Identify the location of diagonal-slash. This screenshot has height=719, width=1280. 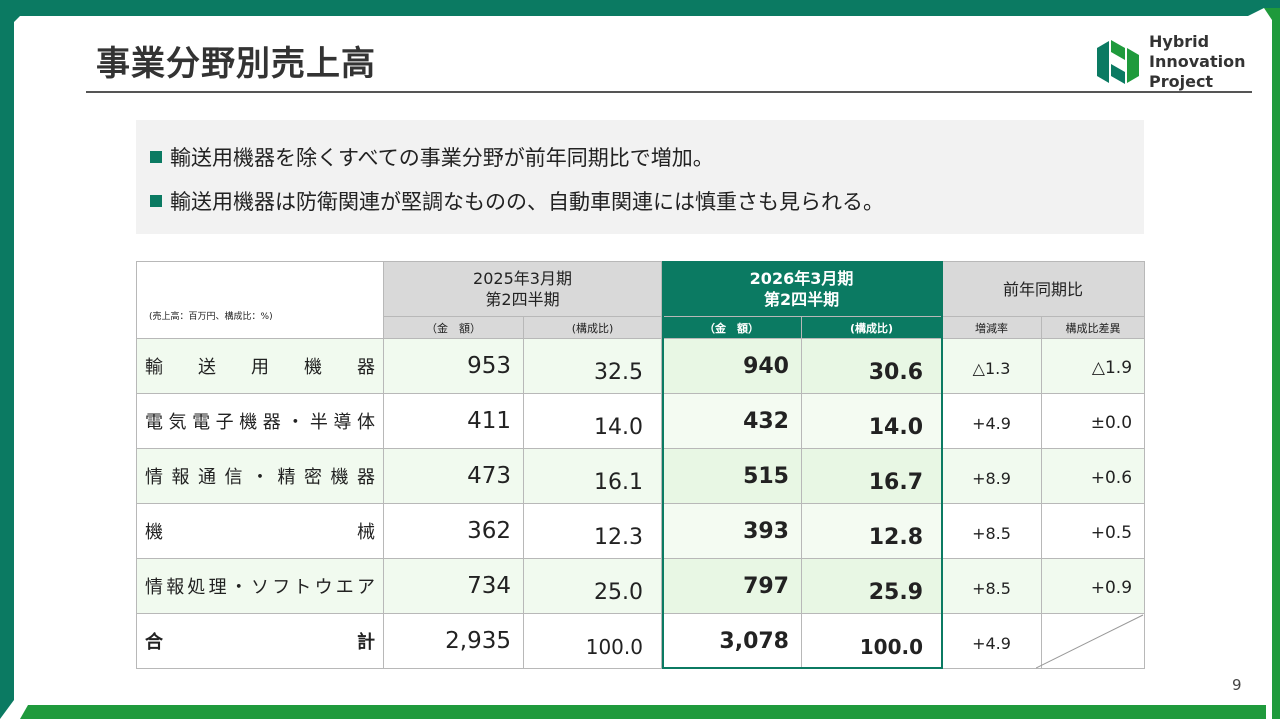
(1090, 641).